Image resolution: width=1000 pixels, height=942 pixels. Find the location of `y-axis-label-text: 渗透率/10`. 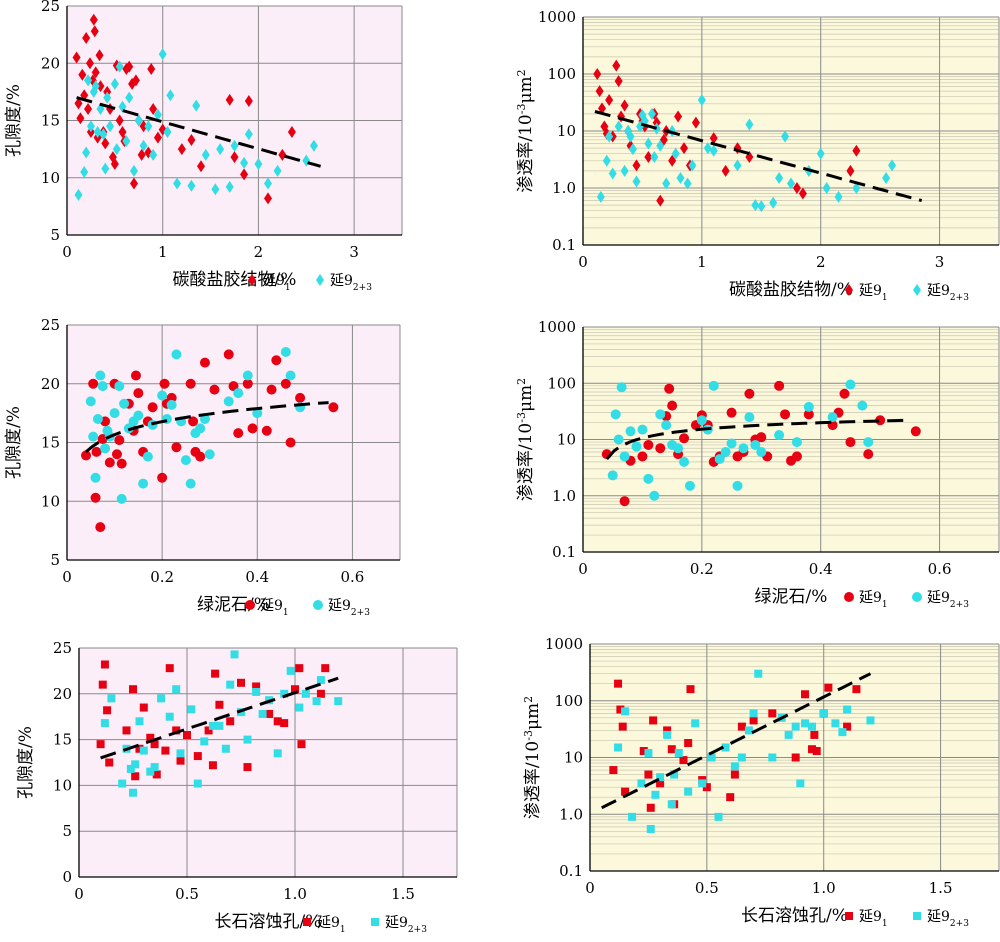

y-axis-label-text: 渗透率/10 is located at coordinates (526, 153).